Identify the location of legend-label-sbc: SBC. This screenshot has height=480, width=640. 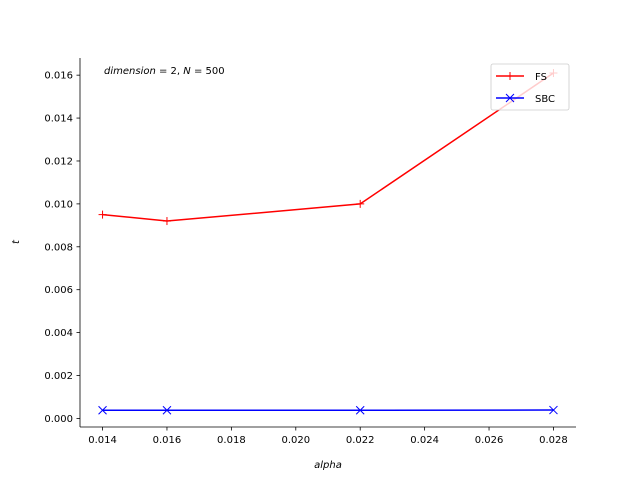
(545, 99).